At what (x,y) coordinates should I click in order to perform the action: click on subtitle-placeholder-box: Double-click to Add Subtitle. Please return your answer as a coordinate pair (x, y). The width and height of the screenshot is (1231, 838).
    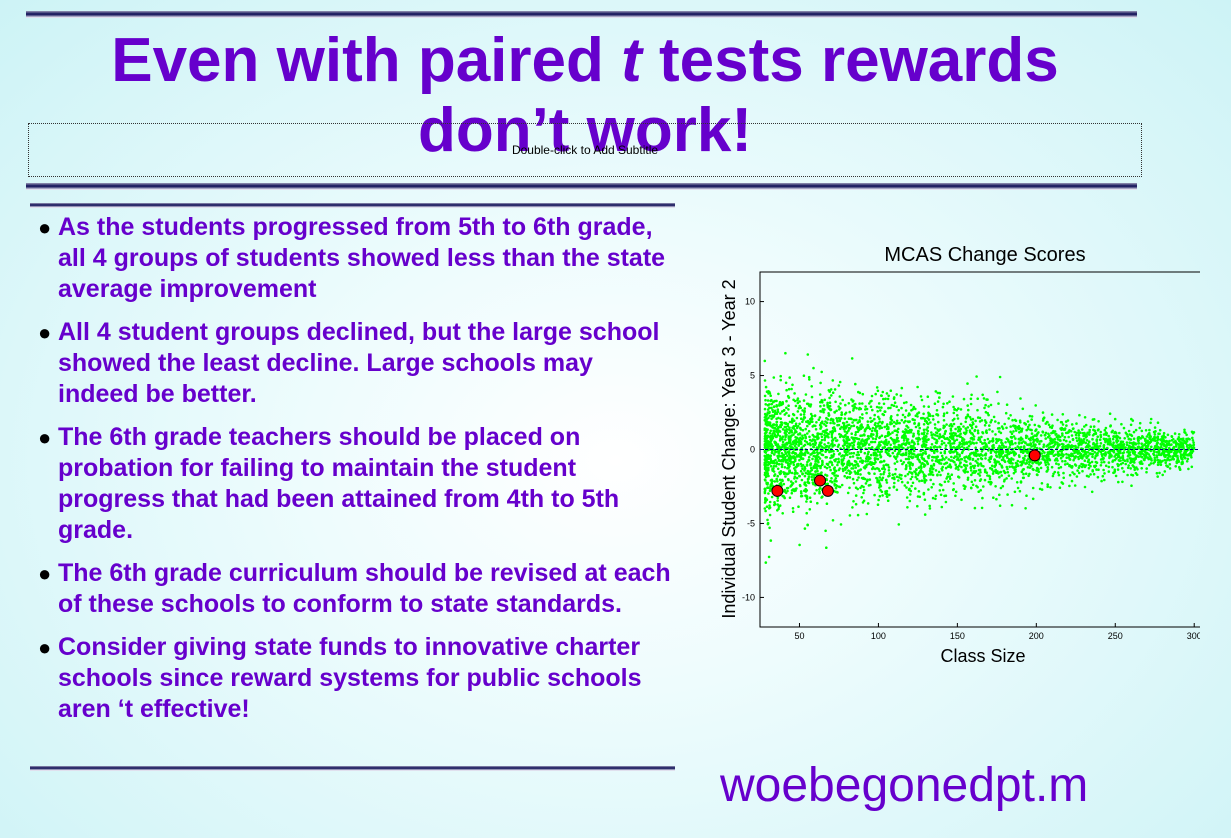
    Looking at the image, I should click on (585, 150).